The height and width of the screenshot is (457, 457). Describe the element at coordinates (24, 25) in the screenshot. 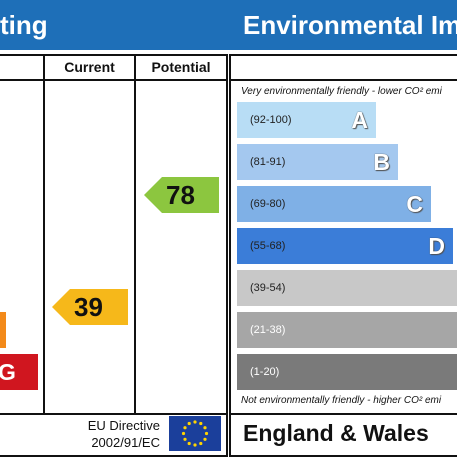

I see `energy-rating-title: ting` at that location.